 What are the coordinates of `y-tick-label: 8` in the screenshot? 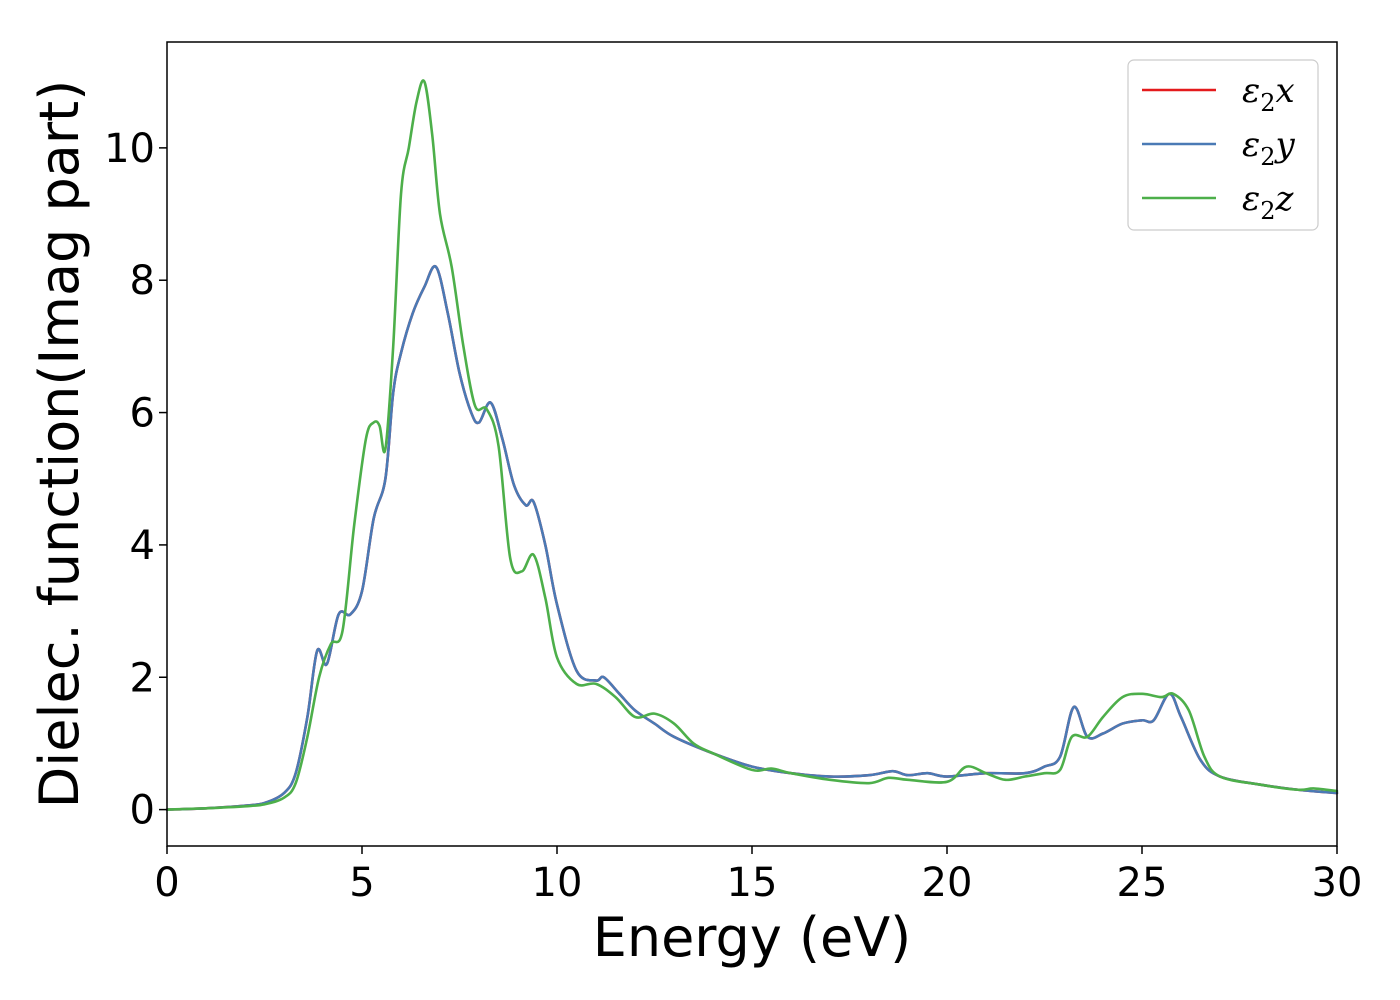 It's located at (142, 281).